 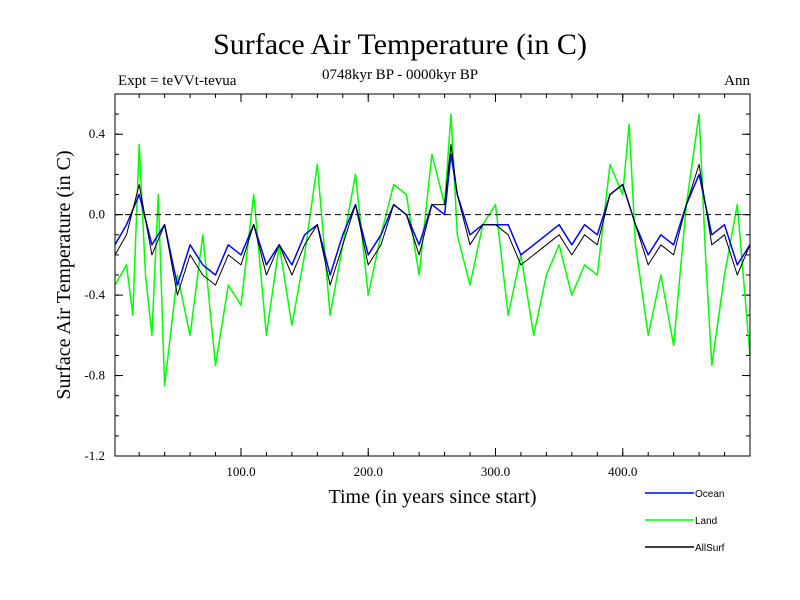 What do you see at coordinates (94, 455) in the screenshot?
I see `y-tick-label: -1.2` at bounding box center [94, 455].